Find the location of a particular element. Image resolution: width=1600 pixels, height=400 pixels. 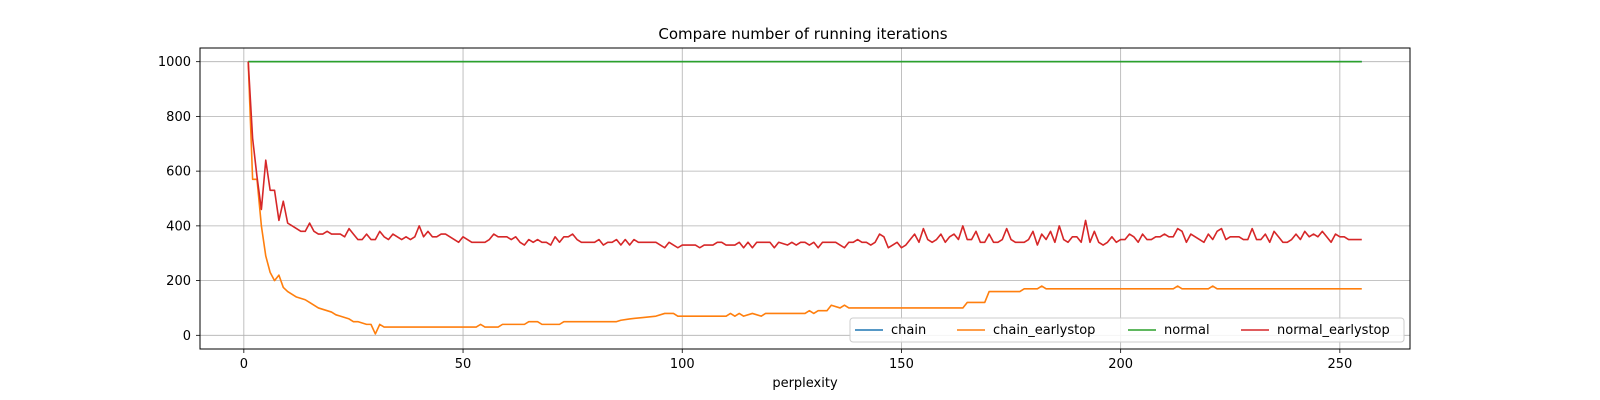

y-tick-label: 1000 is located at coordinates (174, 62).